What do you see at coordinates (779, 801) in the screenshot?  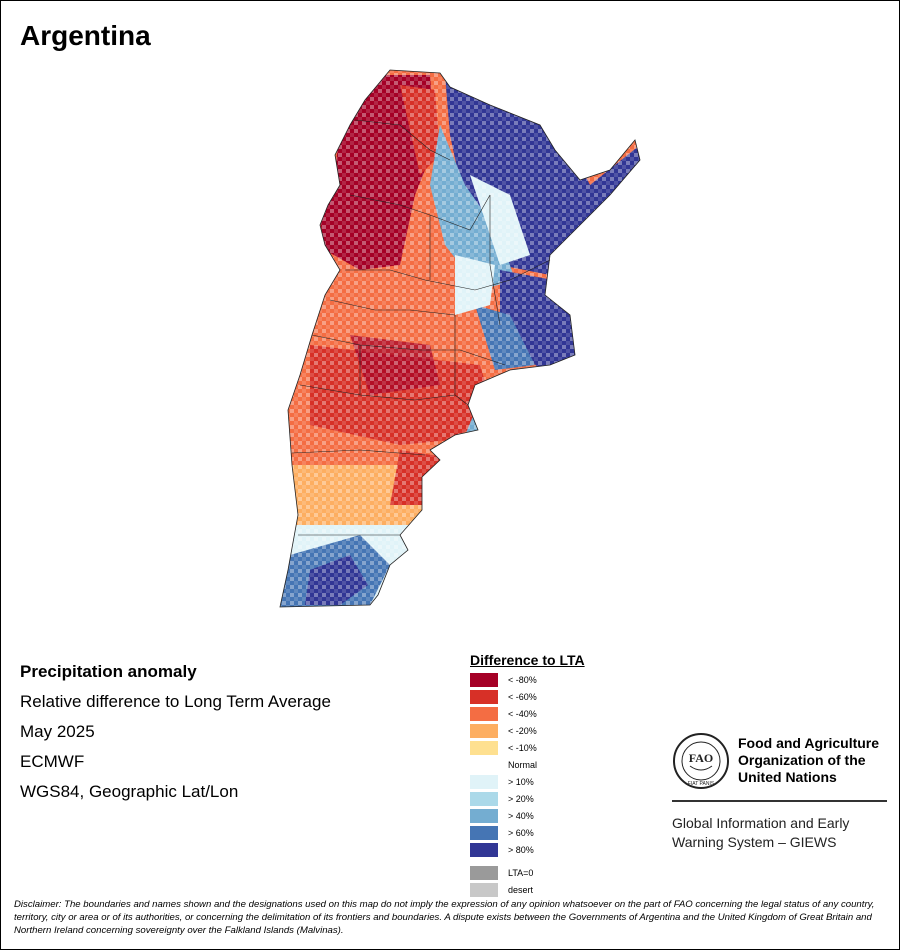 I see `fao-divider` at bounding box center [779, 801].